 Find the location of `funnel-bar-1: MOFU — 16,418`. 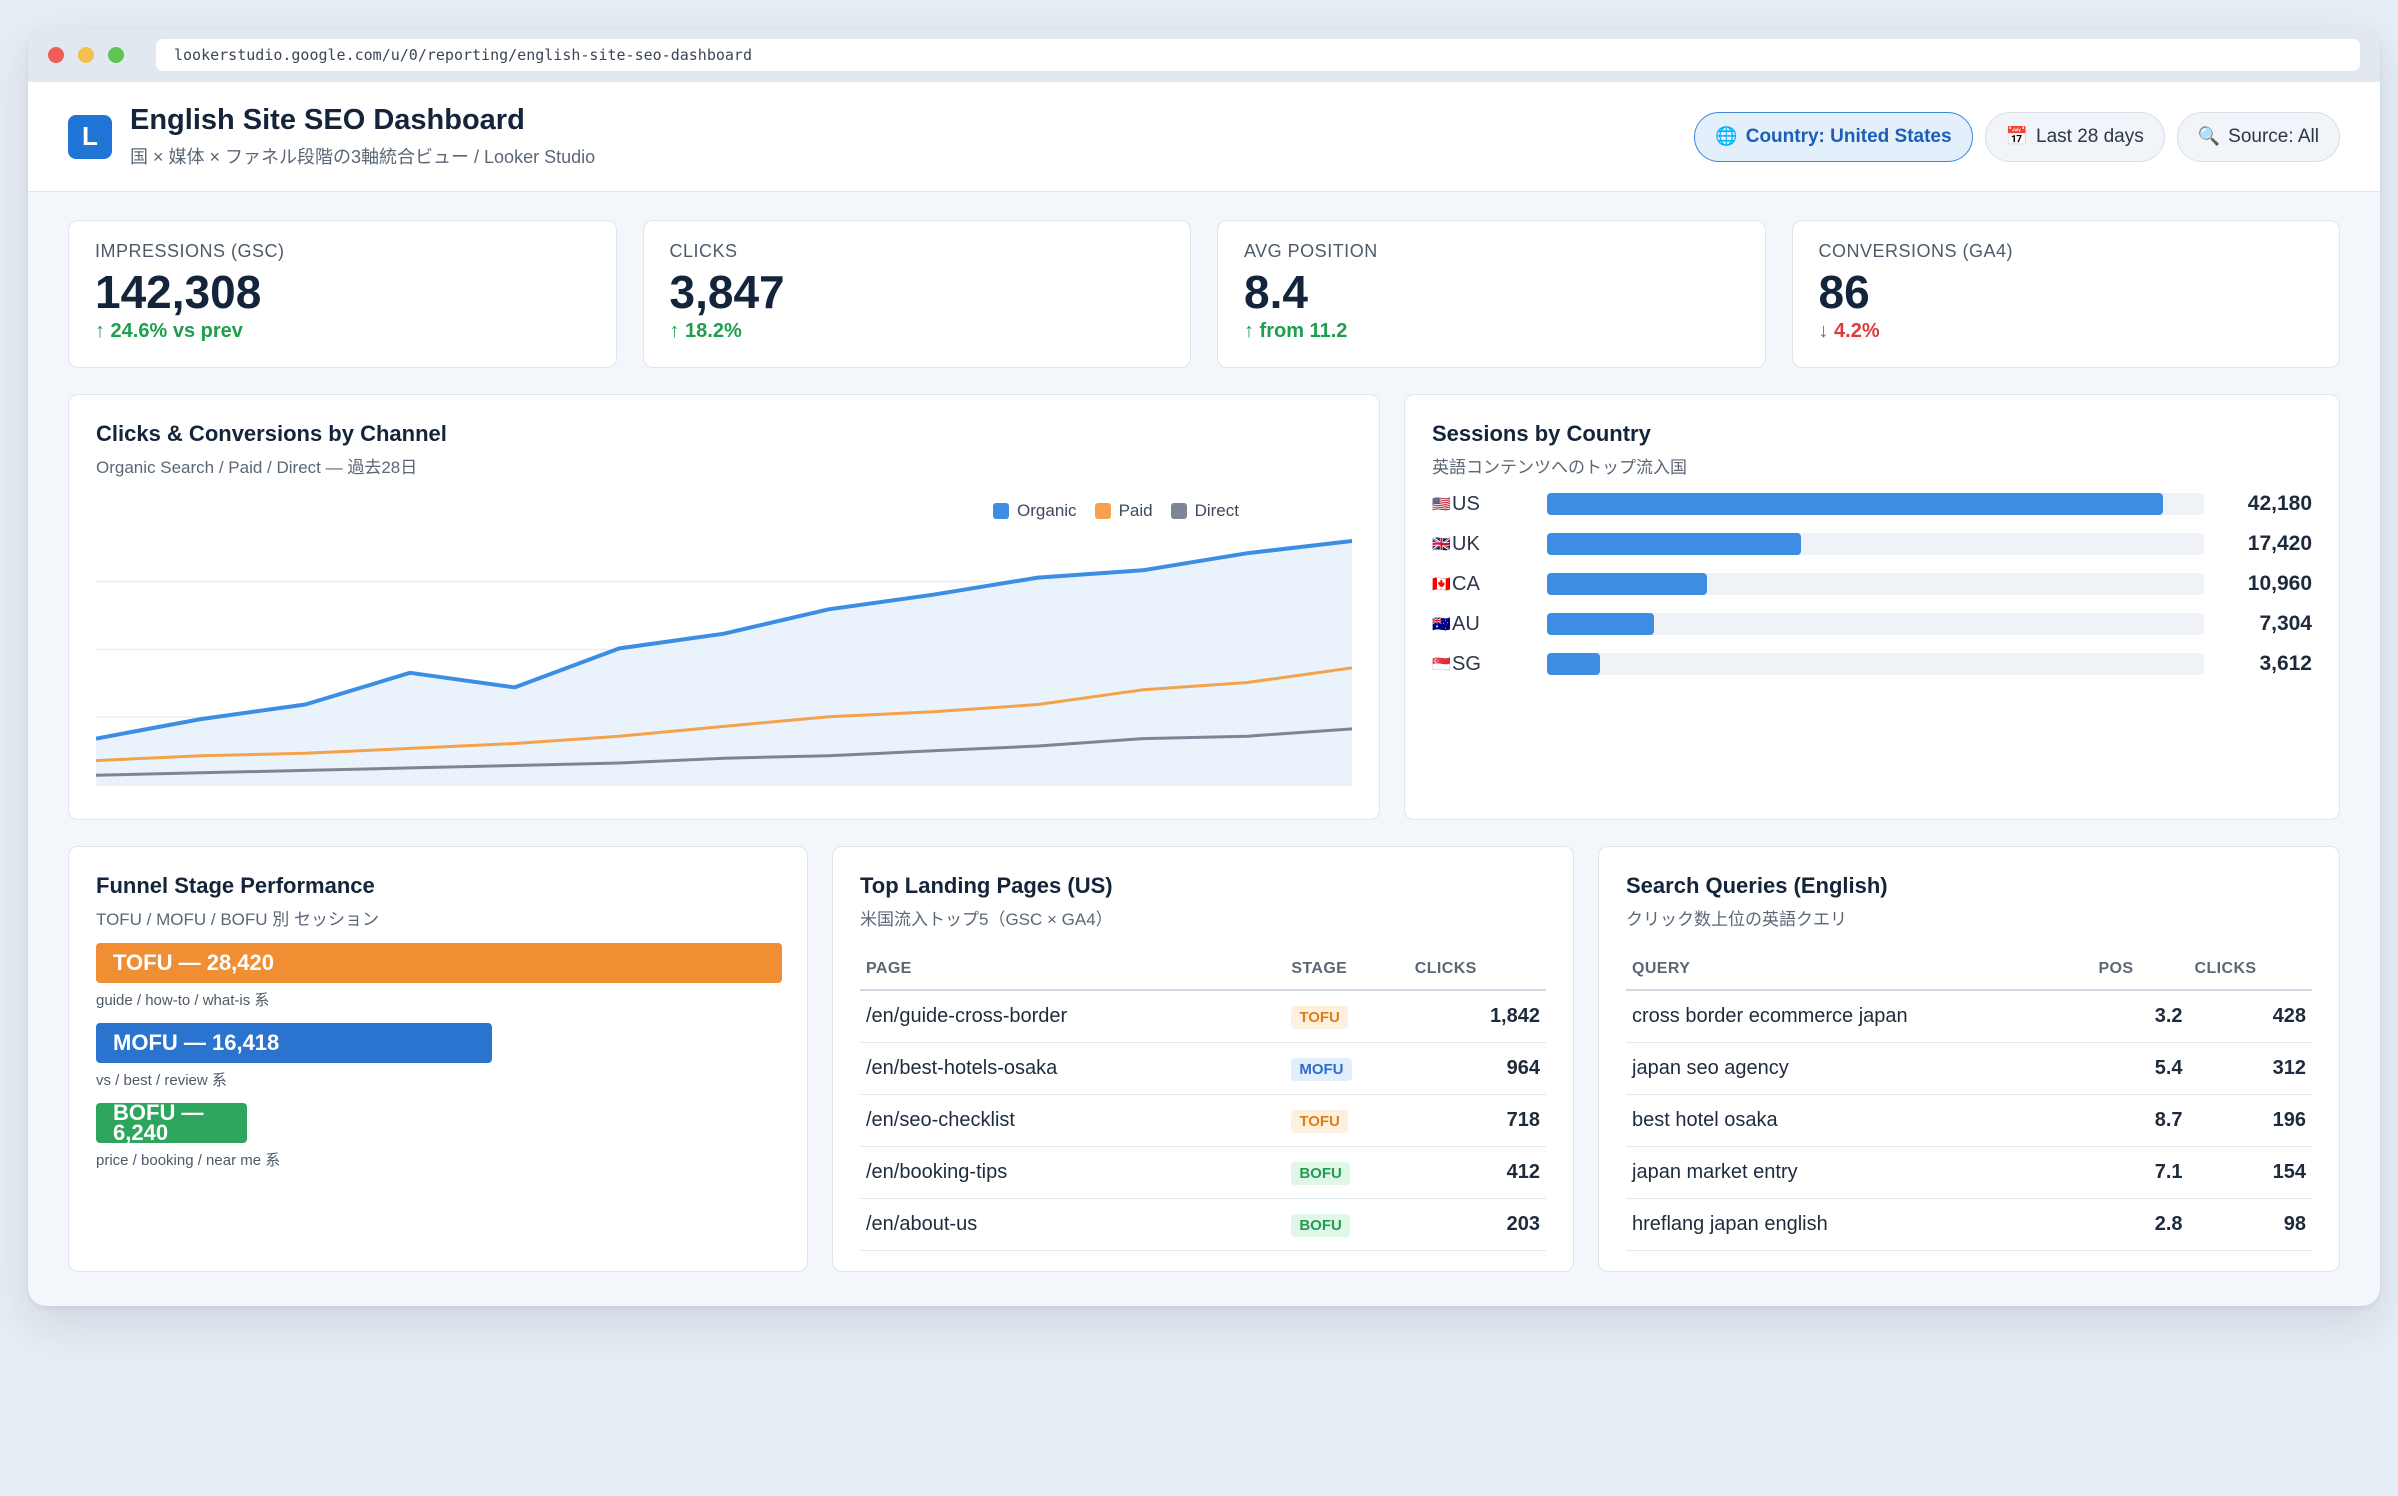

funnel-bar-1: MOFU — 16,418 is located at coordinates (294, 1043).